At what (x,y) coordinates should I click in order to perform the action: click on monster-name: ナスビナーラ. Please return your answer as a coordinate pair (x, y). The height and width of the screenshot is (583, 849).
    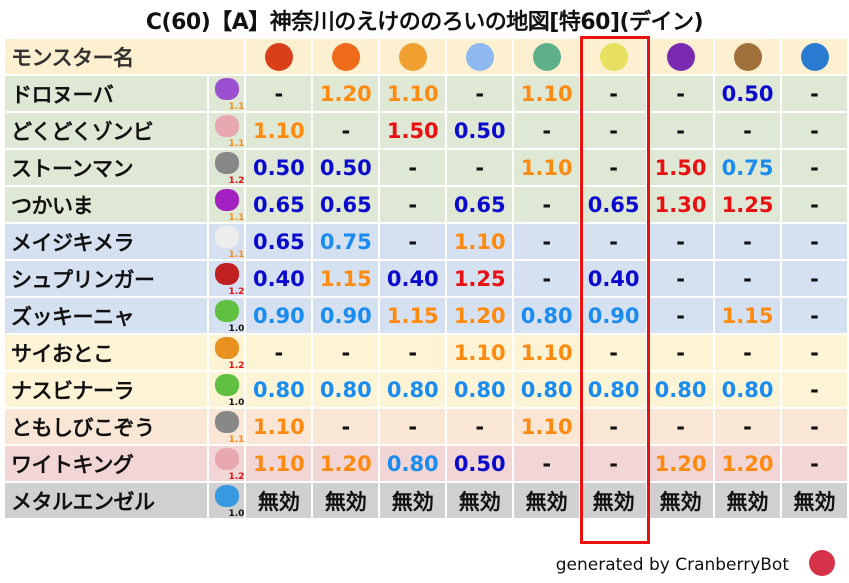
    Looking at the image, I should click on (106, 389).